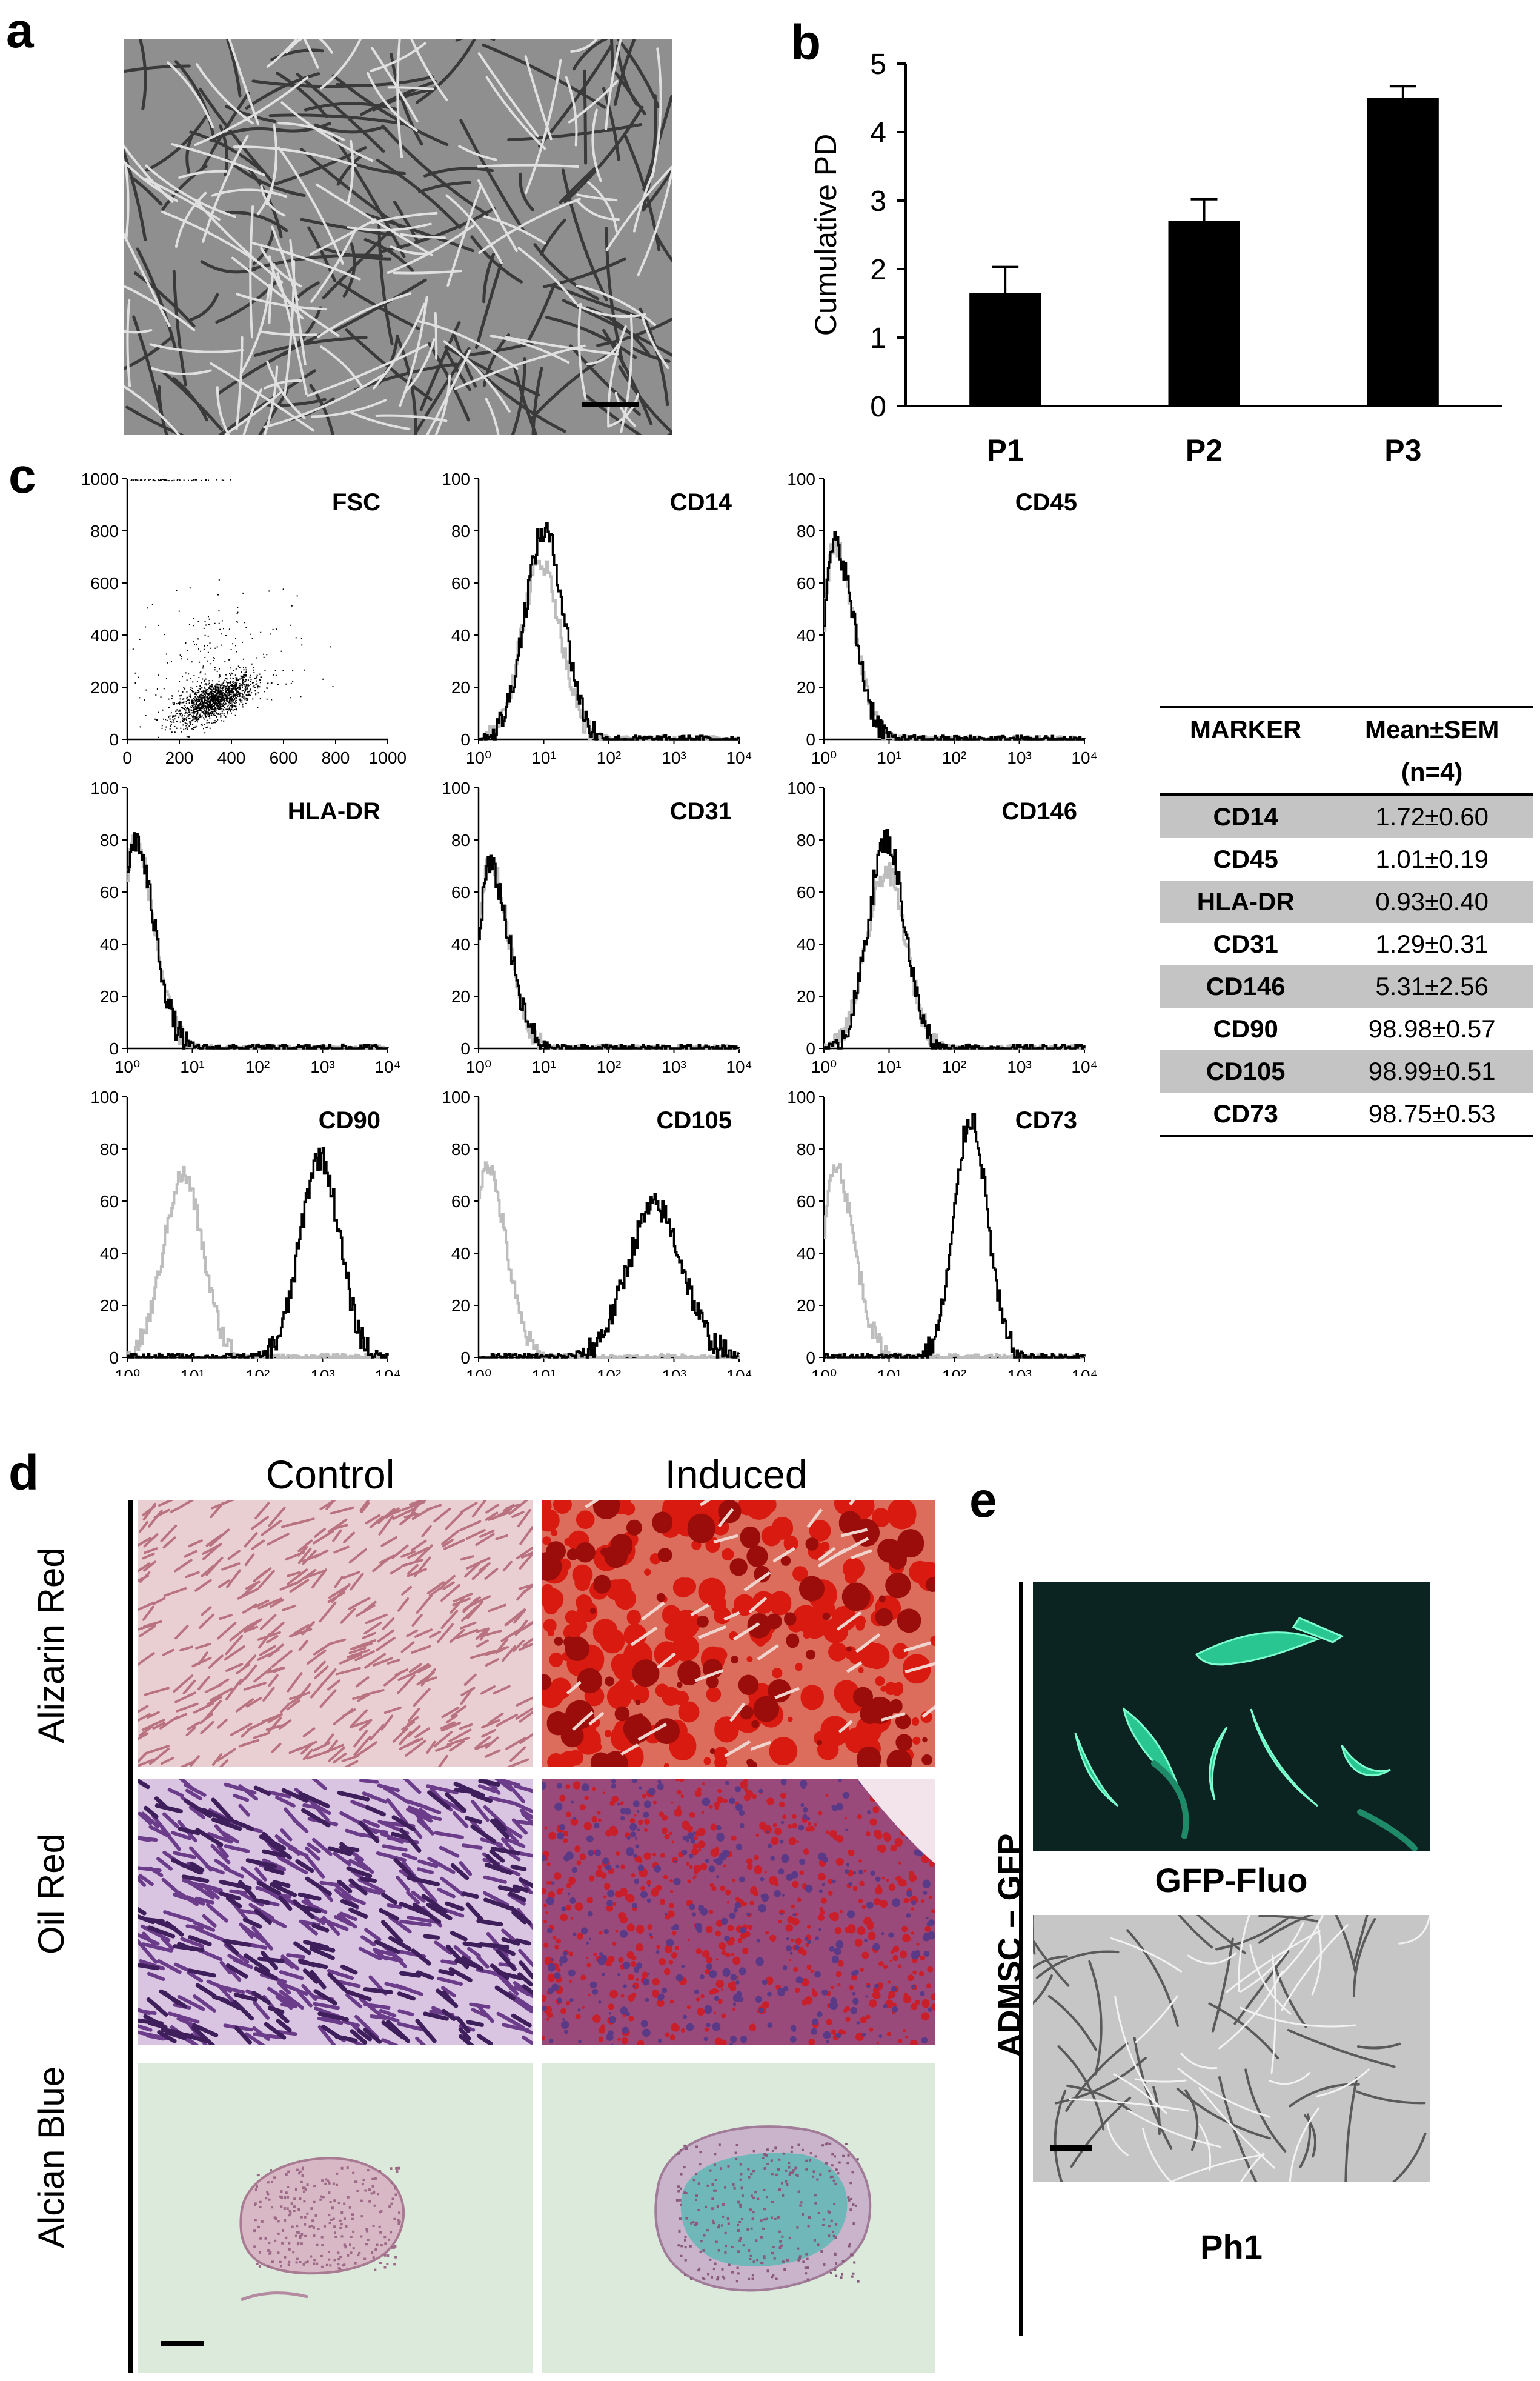 The width and height of the screenshot is (1540, 2381). What do you see at coordinates (878, 64) in the screenshot?
I see `y-tick-label: 5` at bounding box center [878, 64].